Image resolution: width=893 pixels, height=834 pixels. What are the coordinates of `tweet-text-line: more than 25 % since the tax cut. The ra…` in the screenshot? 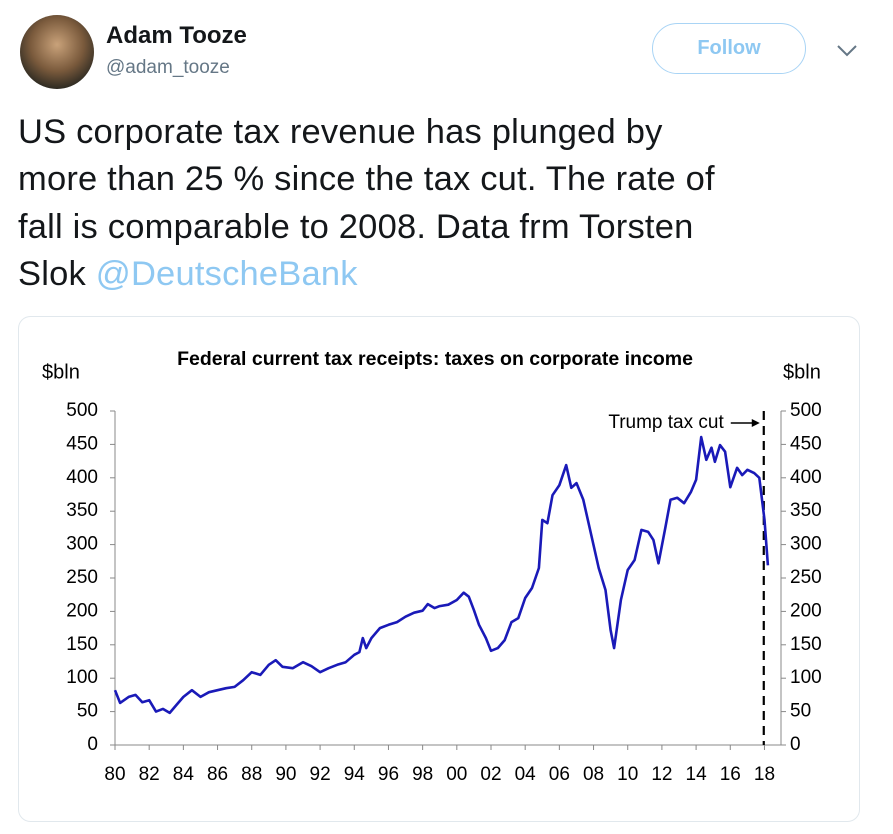 It's located at (366, 179).